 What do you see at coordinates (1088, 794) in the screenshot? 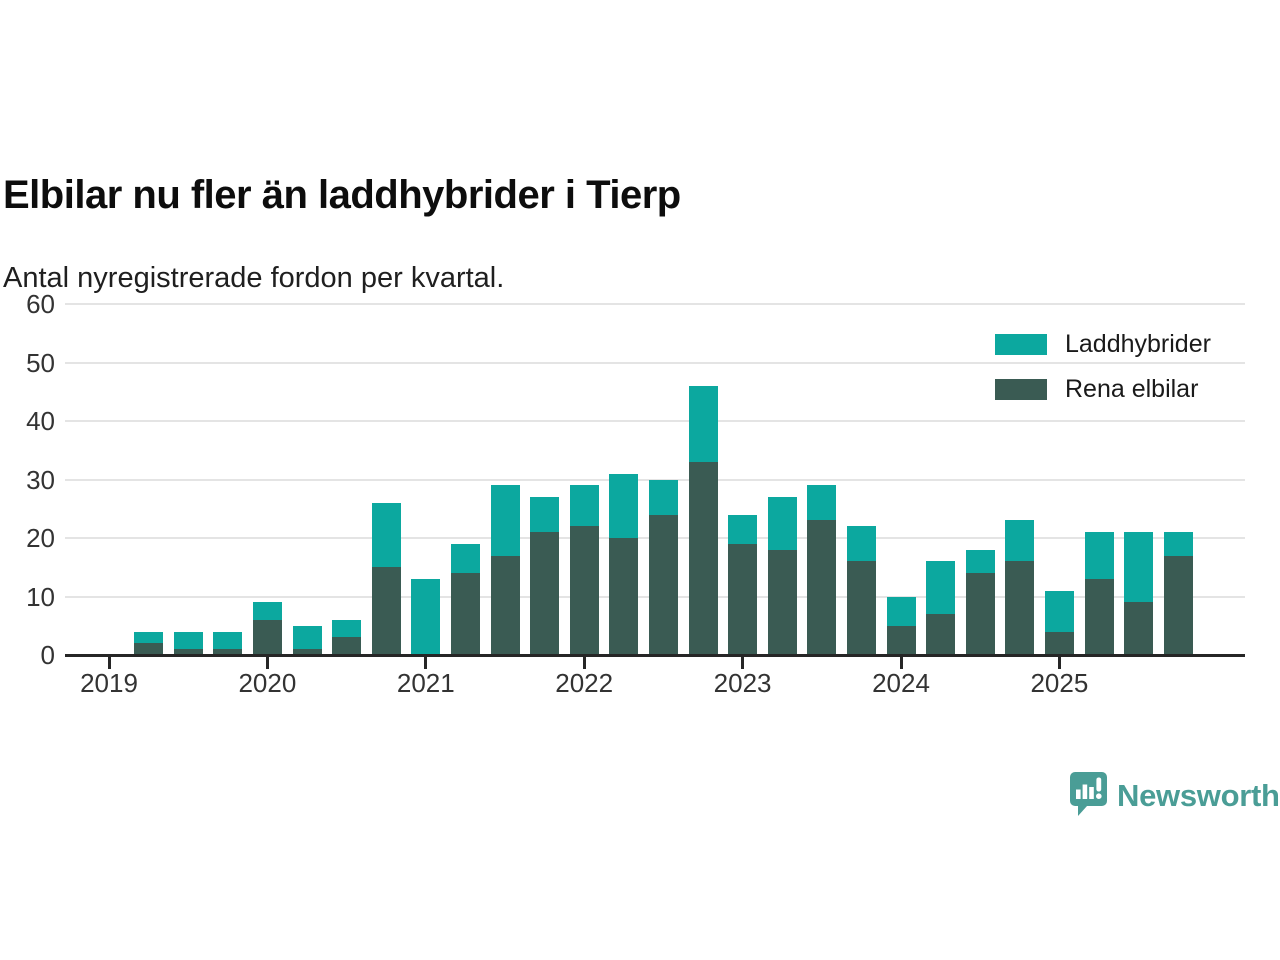
I see `newsworthy-logo-icon` at bounding box center [1088, 794].